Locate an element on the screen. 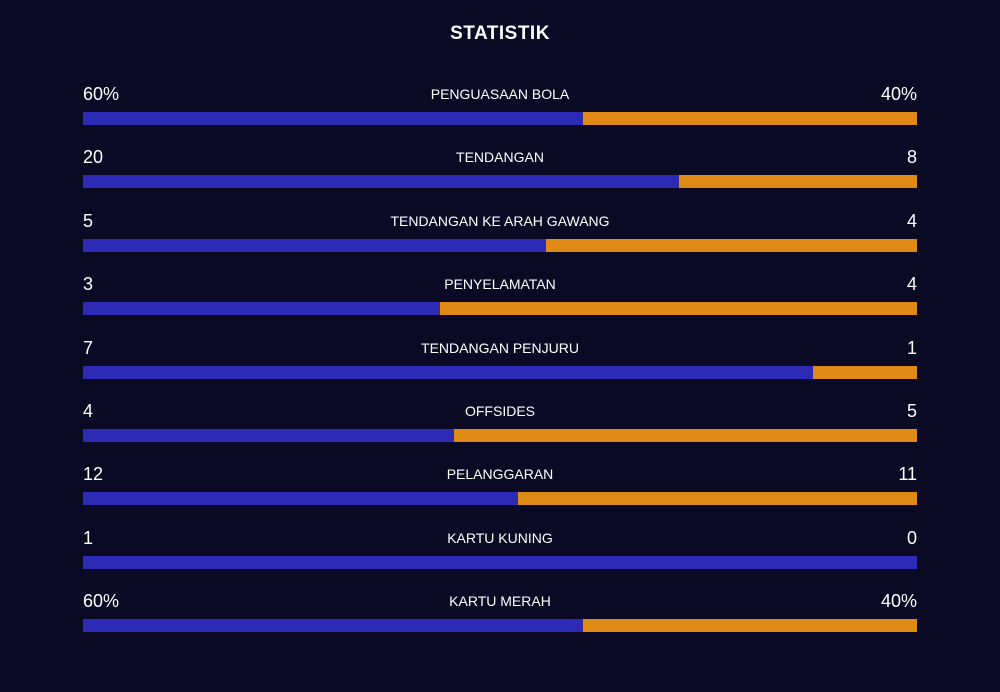 This screenshot has width=1000, height=692. stat-row: 60% PENGUASAAN BOLA 40% is located at coordinates (500, 108).